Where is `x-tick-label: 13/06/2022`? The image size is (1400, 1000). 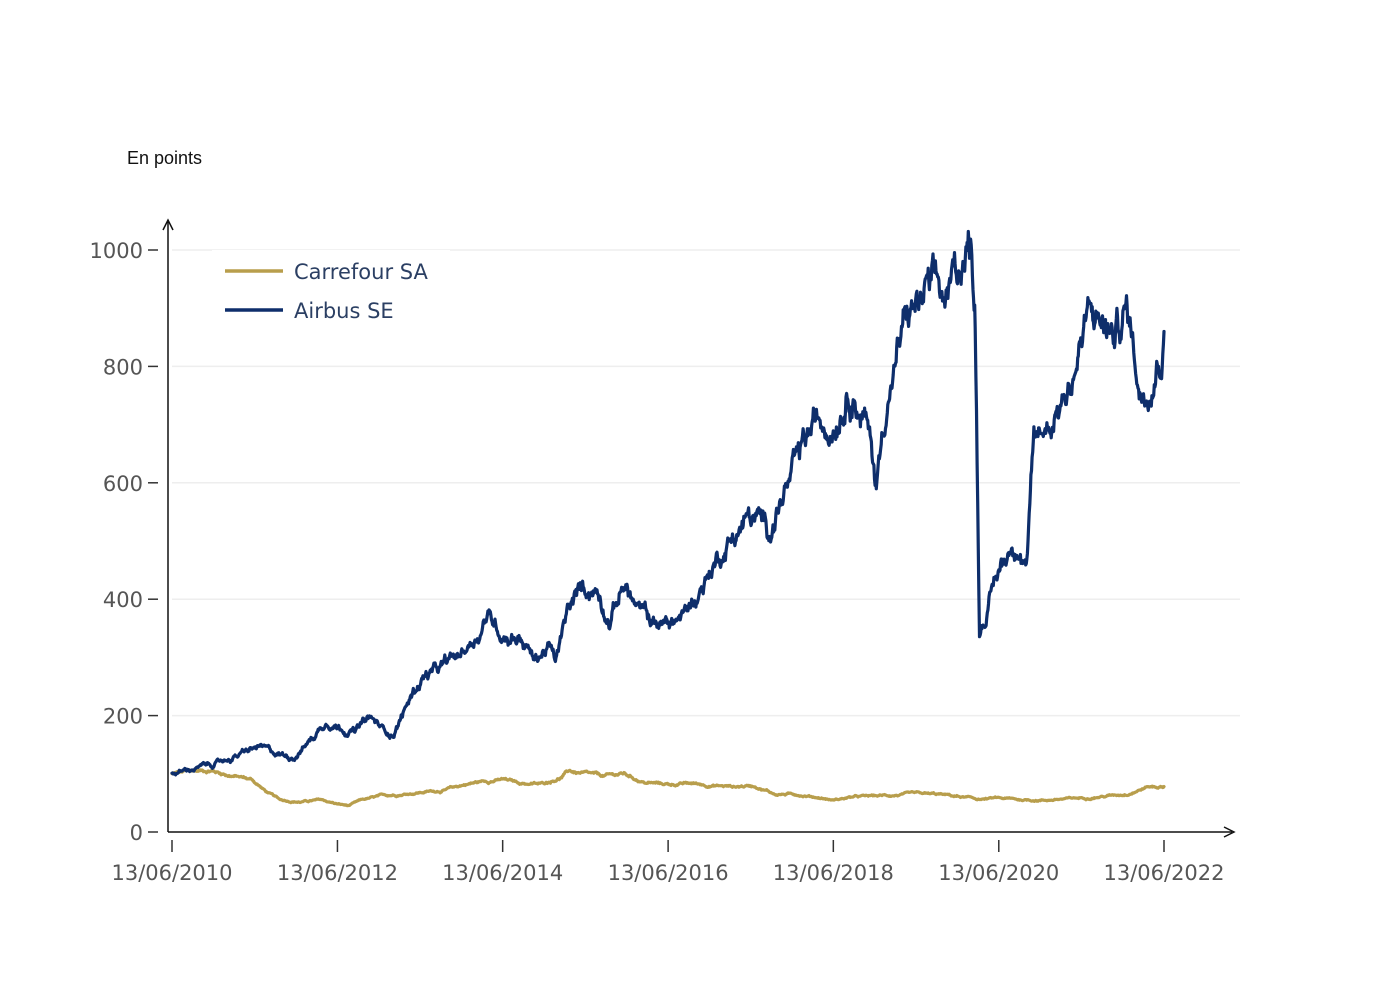 x-tick-label: 13/06/2022 is located at coordinates (1163, 873).